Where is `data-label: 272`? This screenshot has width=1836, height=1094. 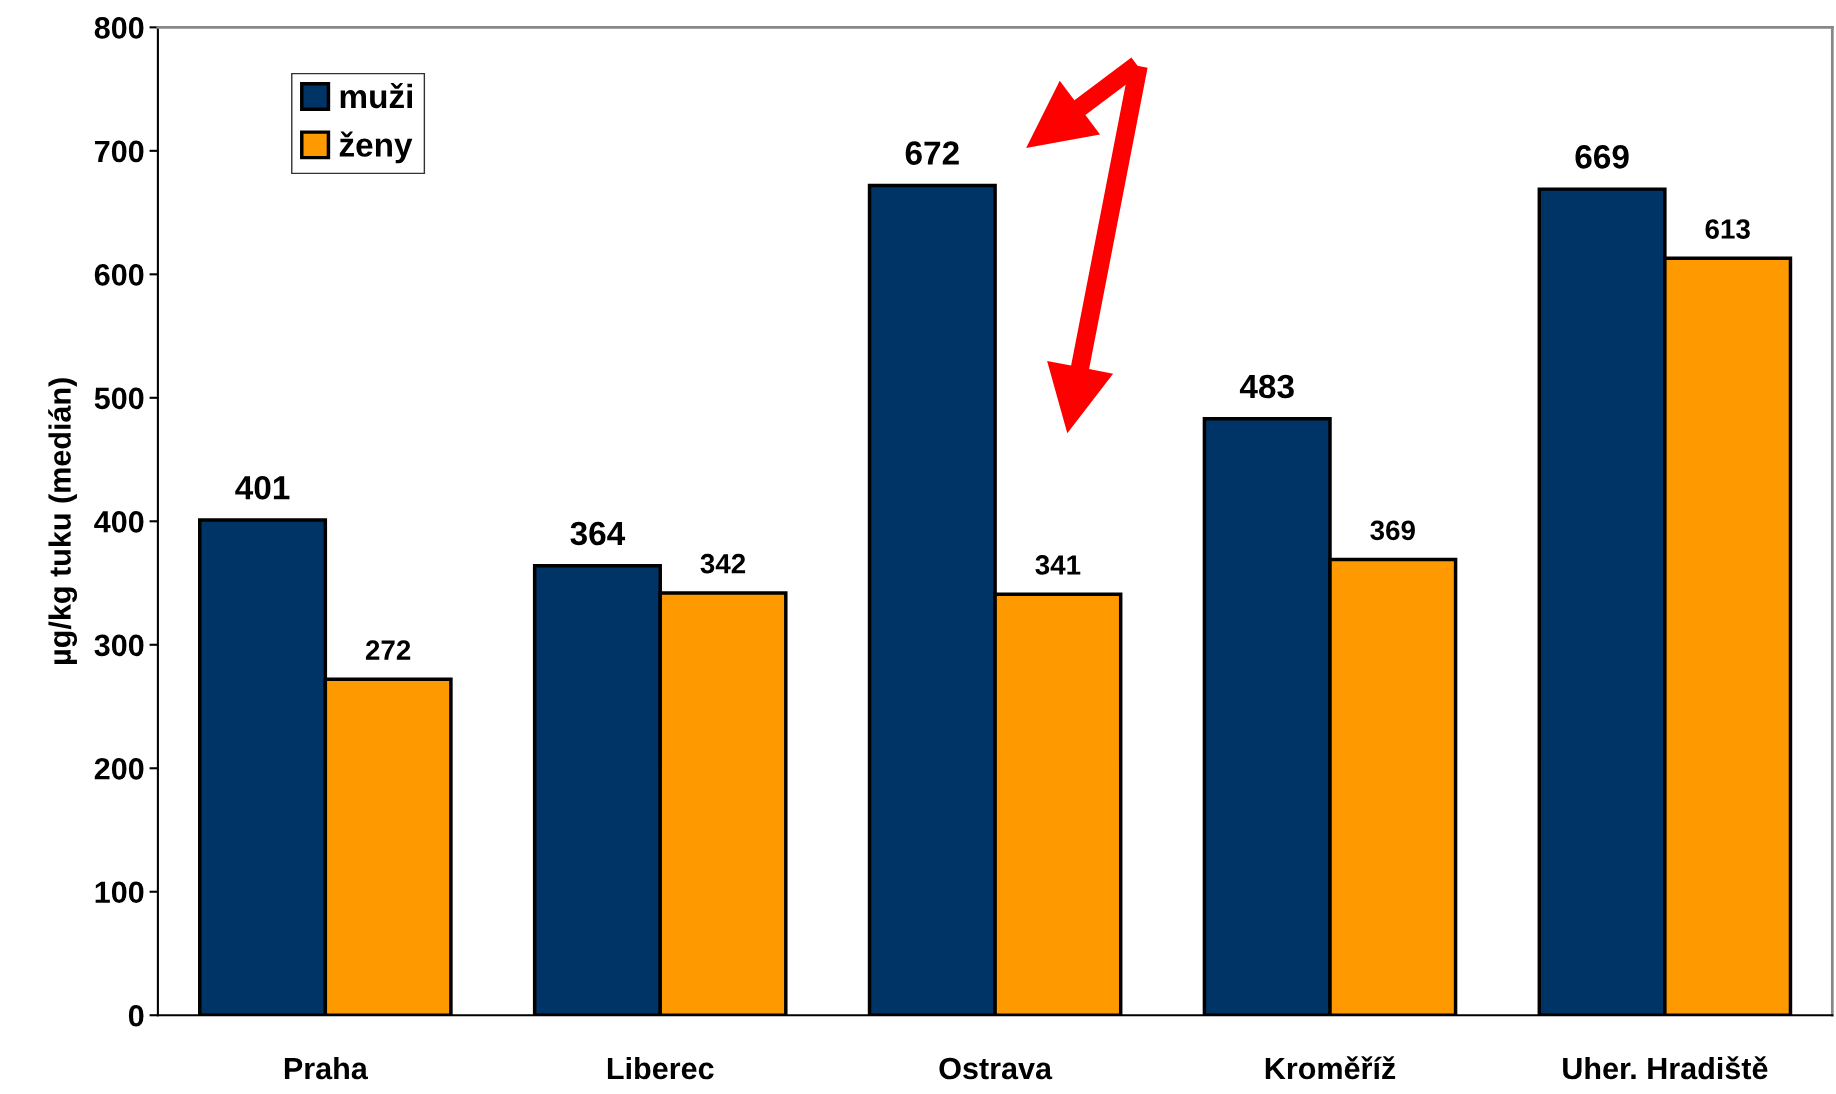 data-label: 272 is located at coordinates (388, 650).